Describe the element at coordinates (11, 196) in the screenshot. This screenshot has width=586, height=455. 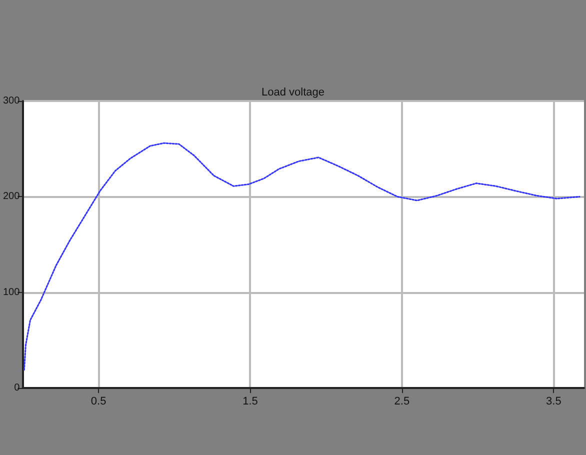
I see `y-tick-label: 200` at that location.